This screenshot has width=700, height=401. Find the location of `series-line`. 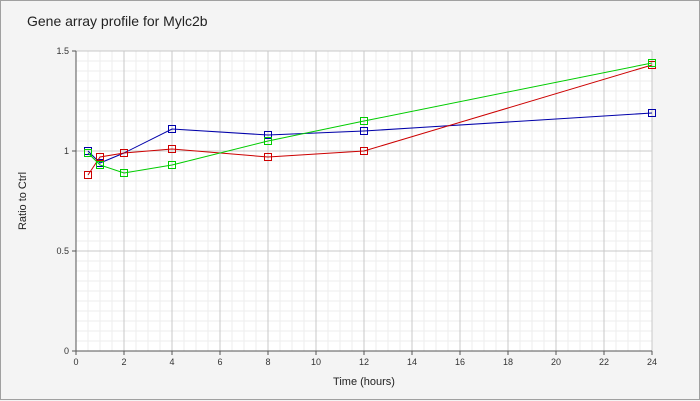

series-line is located at coordinates (370, 138).